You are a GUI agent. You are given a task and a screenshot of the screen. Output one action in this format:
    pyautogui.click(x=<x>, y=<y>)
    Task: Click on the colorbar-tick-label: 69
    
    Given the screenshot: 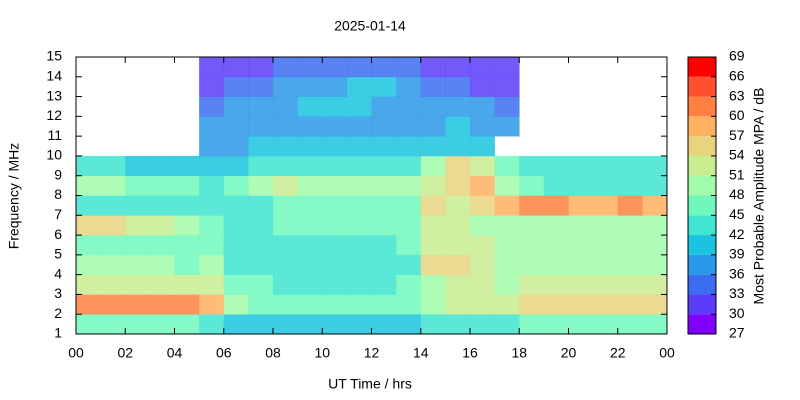 What is the action you would take?
    pyautogui.click(x=737, y=56)
    